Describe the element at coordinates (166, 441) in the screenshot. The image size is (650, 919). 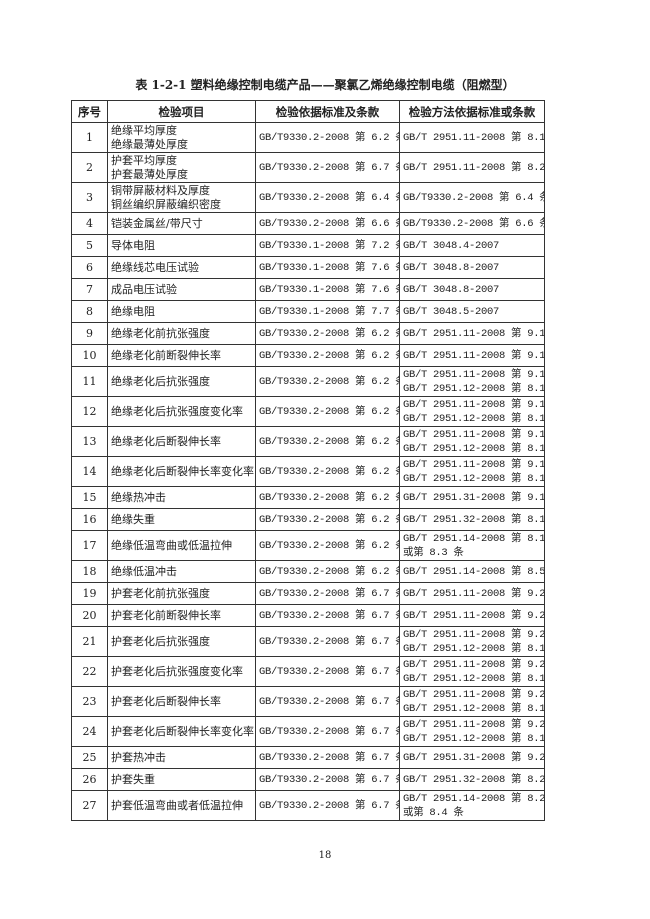
I see `cell-item-text: 绝缘老化后断裂伸长率` at that location.